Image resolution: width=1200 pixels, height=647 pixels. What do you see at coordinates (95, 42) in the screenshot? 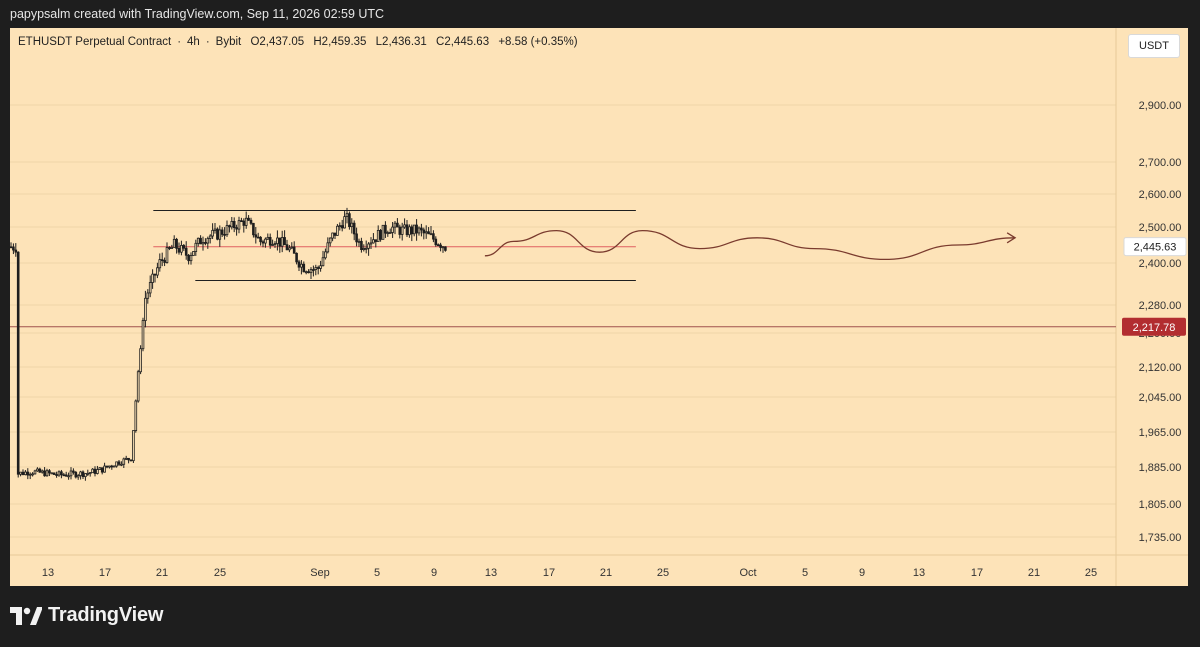
I see `legend-symbol: ETHUSDT Perpetual Contract` at bounding box center [95, 42].